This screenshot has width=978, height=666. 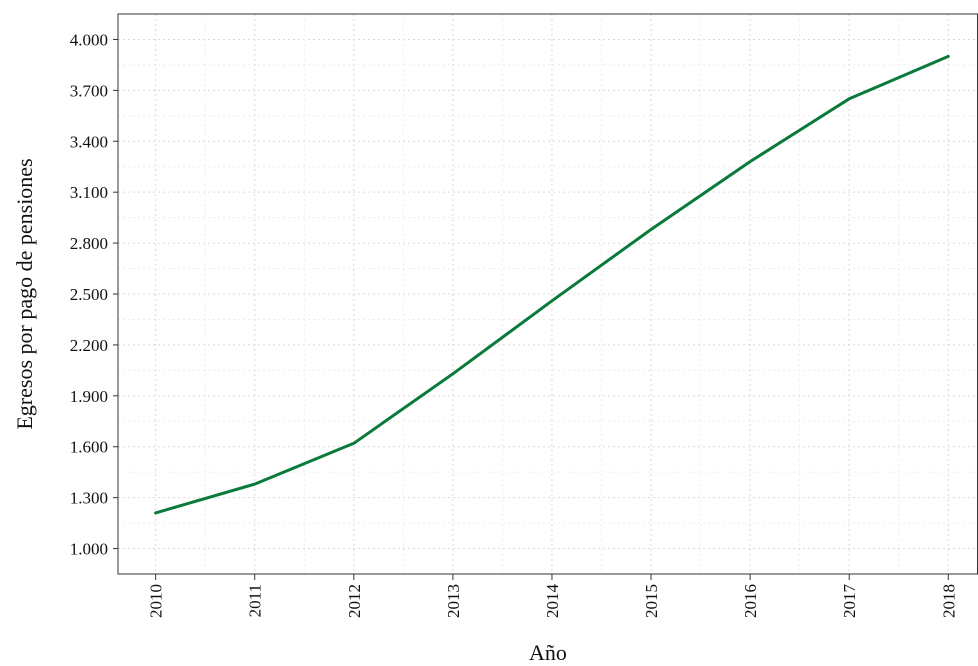 What do you see at coordinates (89, 39) in the screenshot?
I see `y-tick-label: 4.000` at bounding box center [89, 39].